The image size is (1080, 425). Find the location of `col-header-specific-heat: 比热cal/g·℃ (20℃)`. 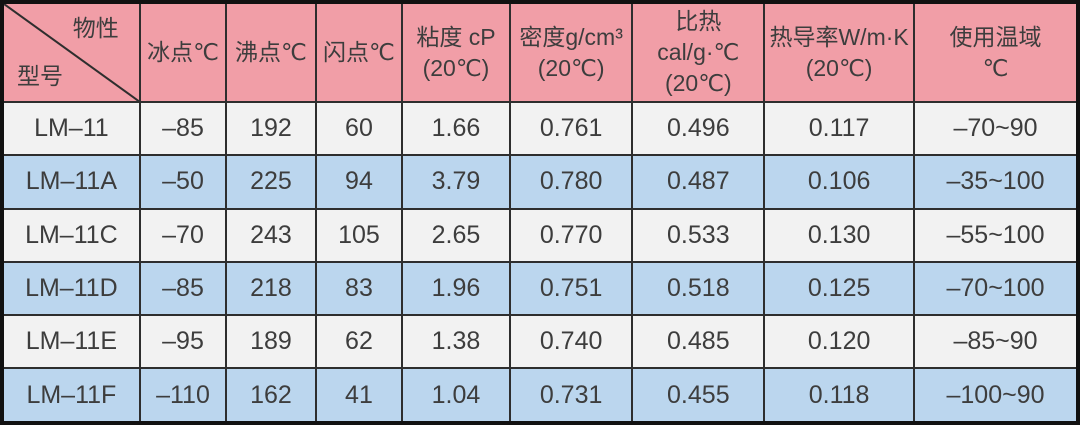

col-header-specific-heat: 比热cal/g·℃ (20℃) is located at coordinates (698, 52).